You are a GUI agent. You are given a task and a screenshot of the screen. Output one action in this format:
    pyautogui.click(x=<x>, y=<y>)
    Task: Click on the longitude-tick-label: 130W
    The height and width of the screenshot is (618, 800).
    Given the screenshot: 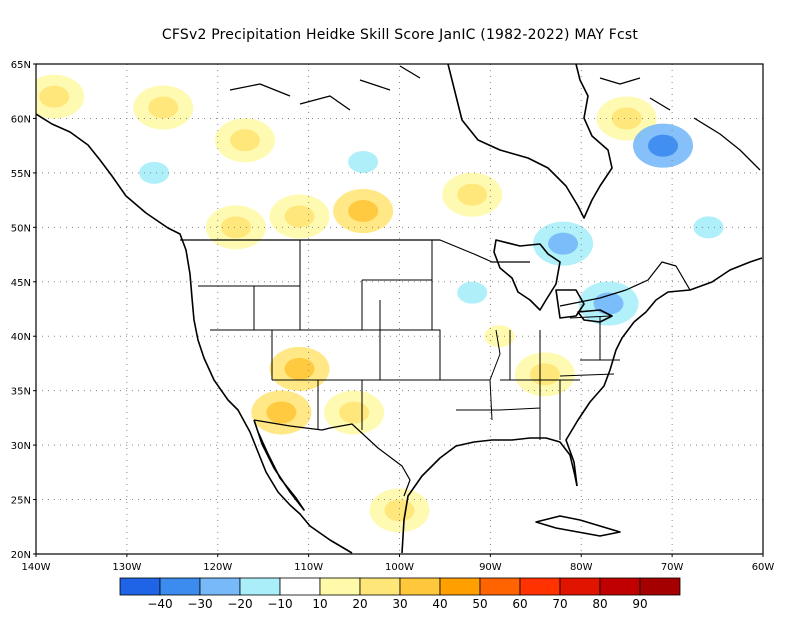 What is the action you would take?
    pyautogui.click(x=126, y=567)
    